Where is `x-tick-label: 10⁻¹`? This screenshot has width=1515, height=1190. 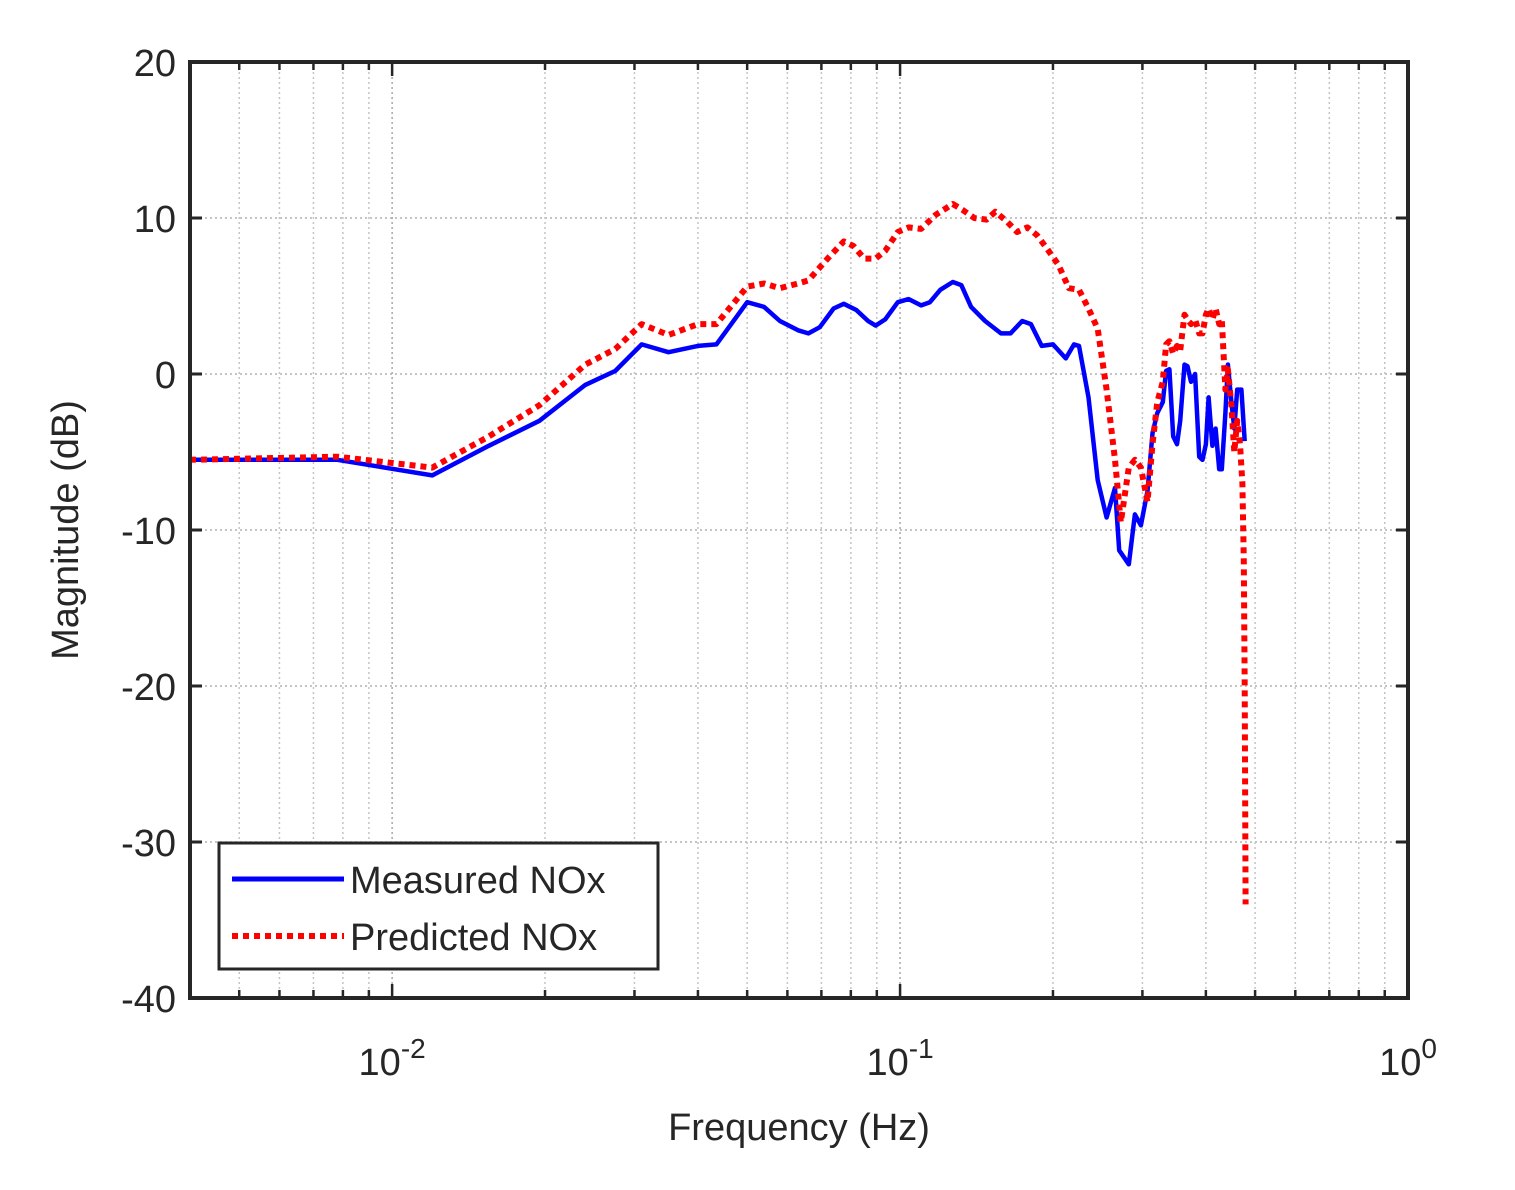 x-tick-label: 10⁻¹ is located at coordinates (899, 1058).